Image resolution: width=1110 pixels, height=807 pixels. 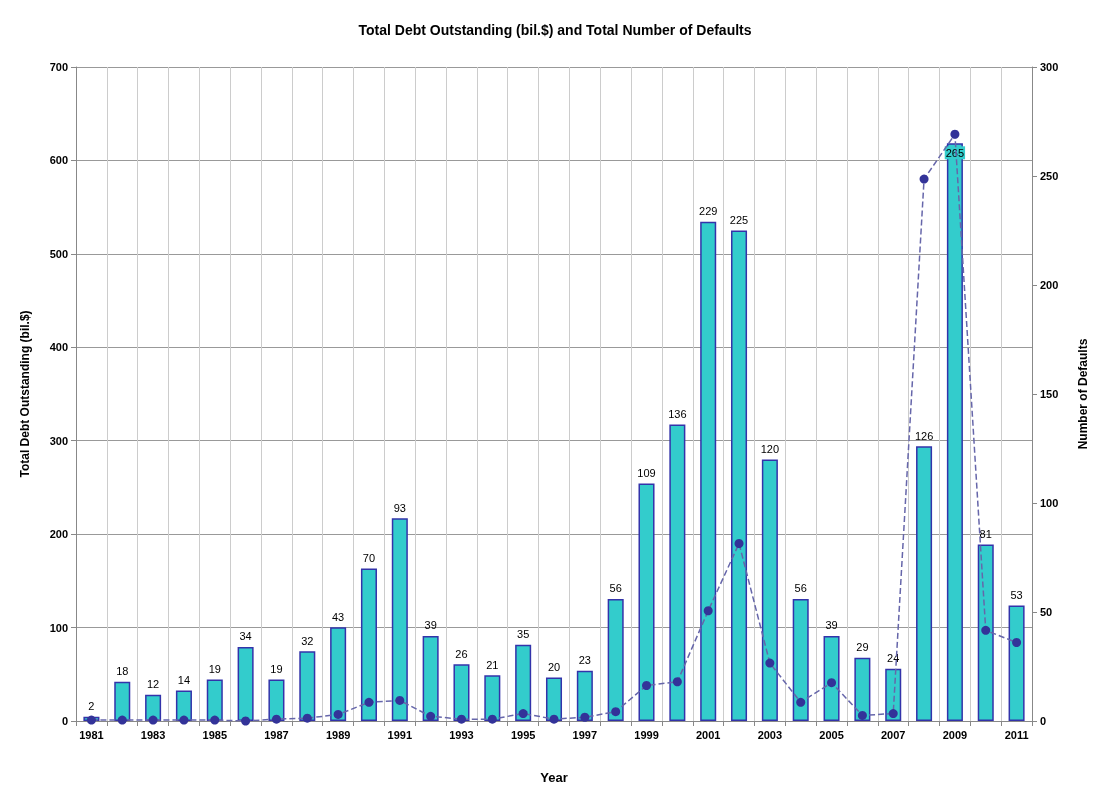 I want to click on y2-tick-label: 150, so click(x=1049, y=394).